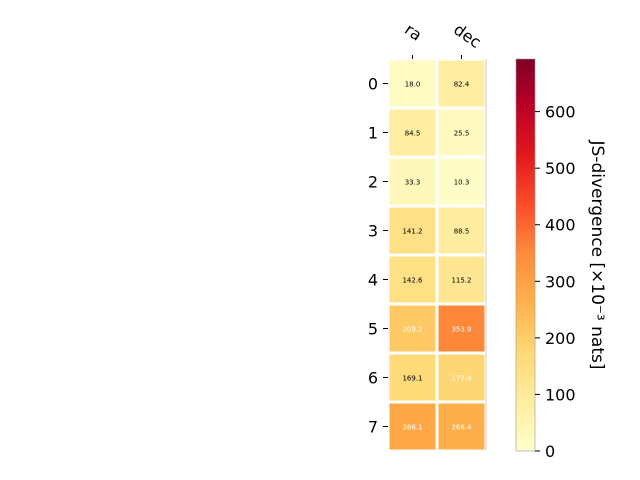 This screenshot has width=640, height=480. What do you see at coordinates (373, 329) in the screenshot?
I see `row-label-5: 5` at bounding box center [373, 329].